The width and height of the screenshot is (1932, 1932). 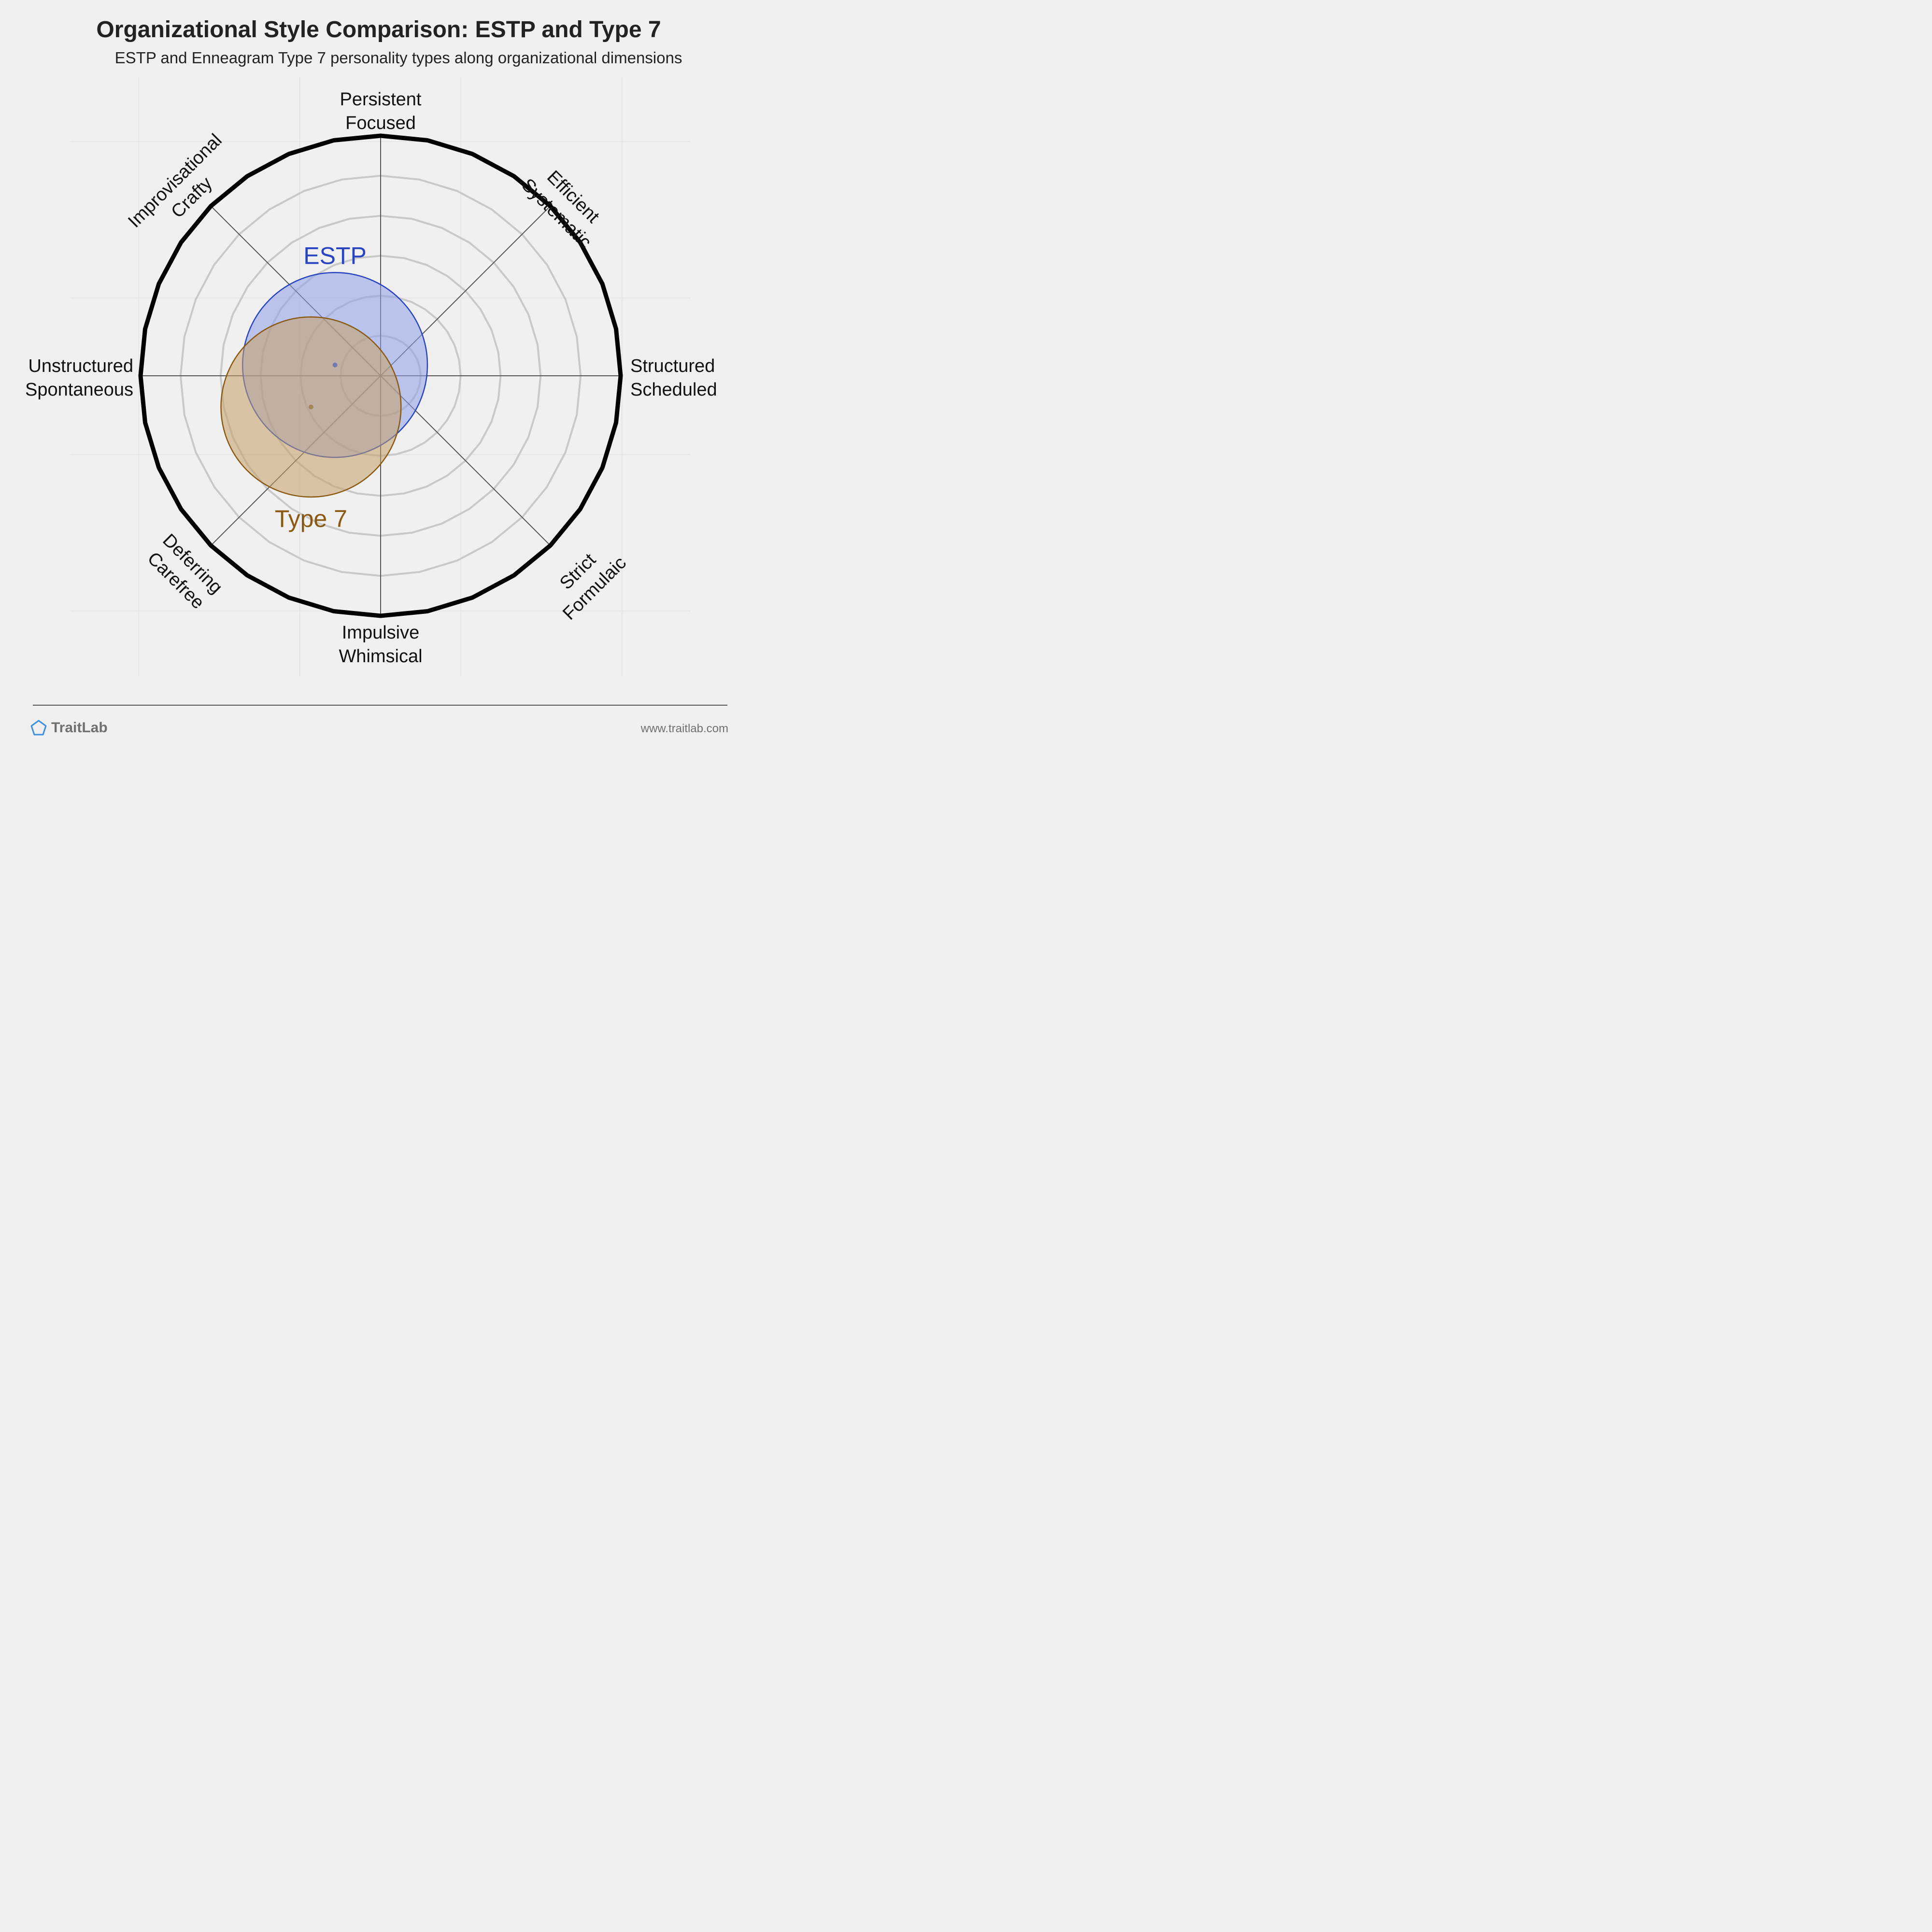 I want to click on series-label: ESTP, so click(x=335, y=256).